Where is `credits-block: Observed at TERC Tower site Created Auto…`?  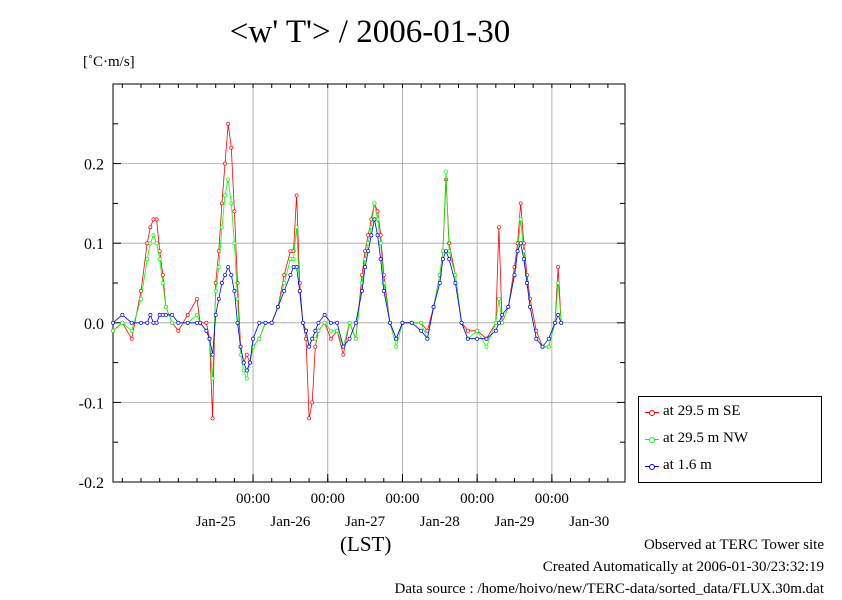 credits-block: Observed at TERC Tower site Created Auto… is located at coordinates (610, 567).